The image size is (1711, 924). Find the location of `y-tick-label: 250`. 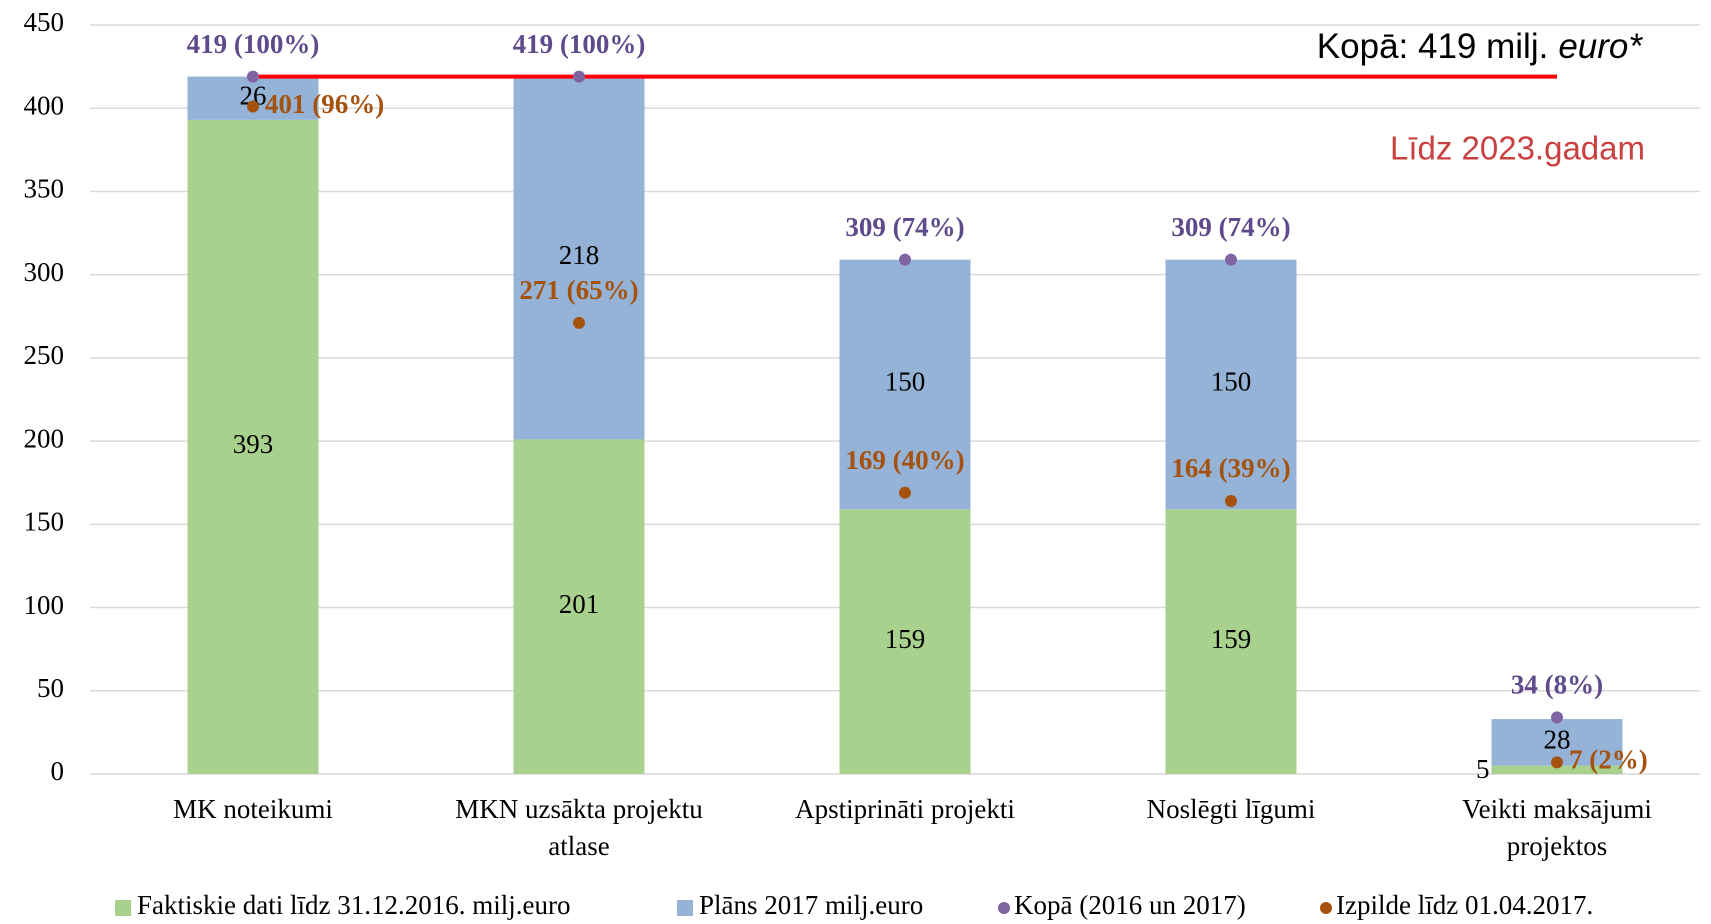

y-tick-label: 250 is located at coordinates (44, 355).